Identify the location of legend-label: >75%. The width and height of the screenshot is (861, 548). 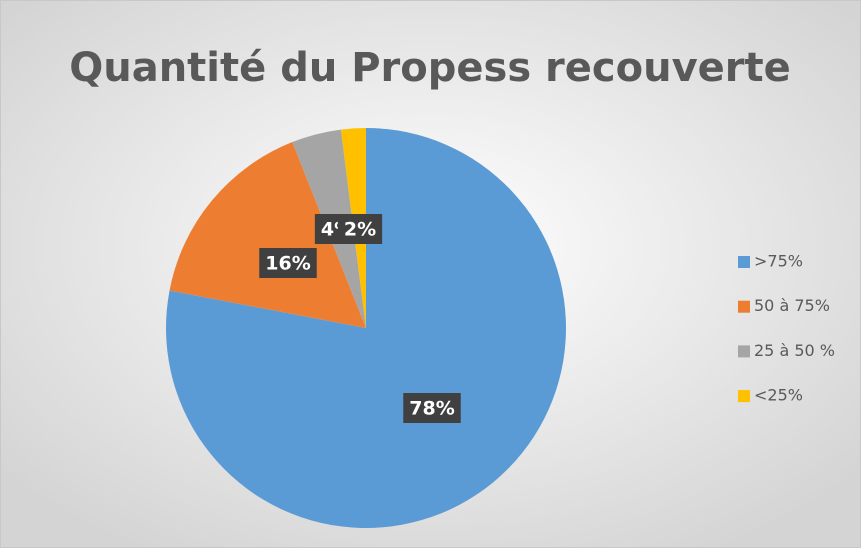
(778, 261).